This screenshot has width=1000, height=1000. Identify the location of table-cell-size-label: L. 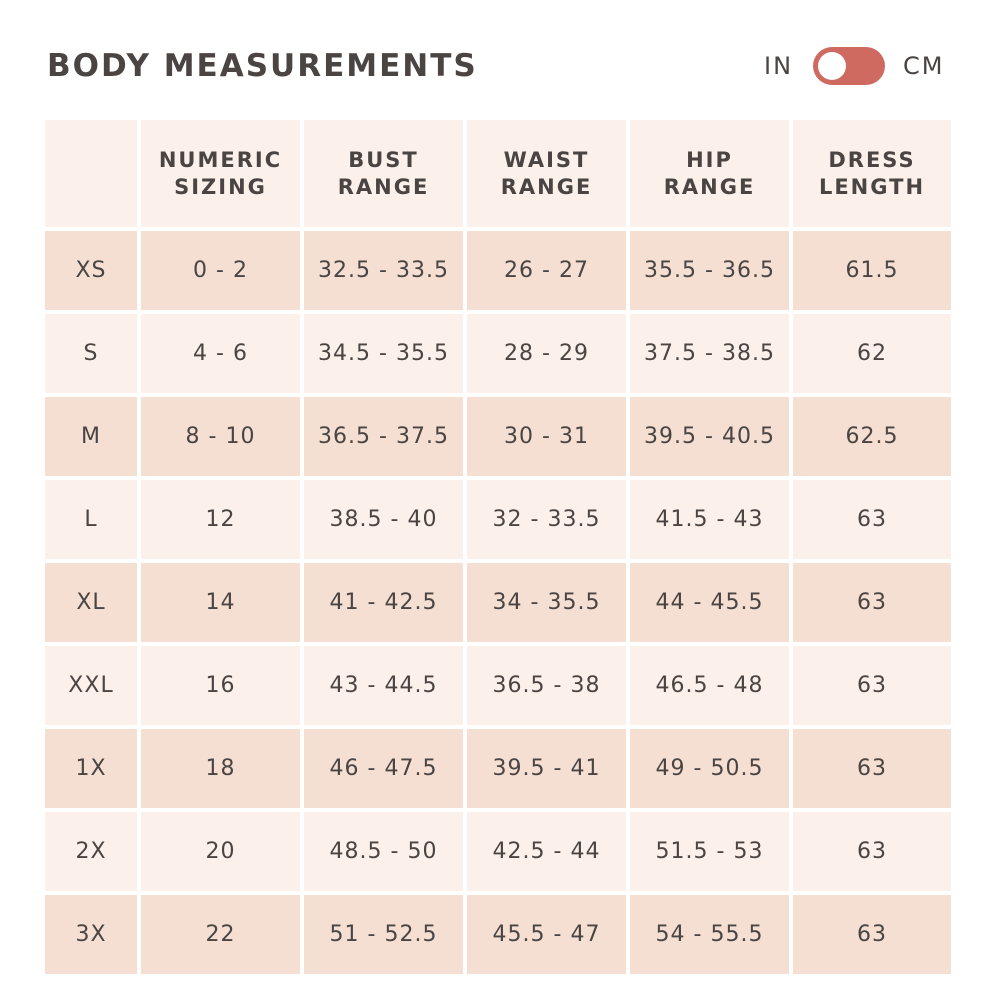
(91, 519).